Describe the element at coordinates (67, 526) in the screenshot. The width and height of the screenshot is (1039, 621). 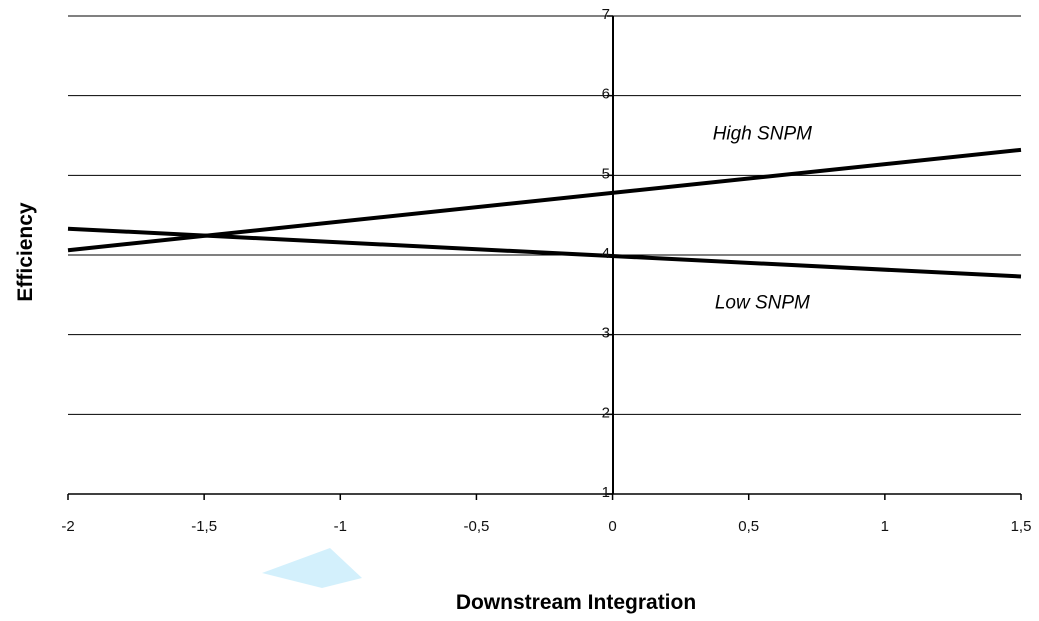
I see `x-tick-label: -2` at that location.